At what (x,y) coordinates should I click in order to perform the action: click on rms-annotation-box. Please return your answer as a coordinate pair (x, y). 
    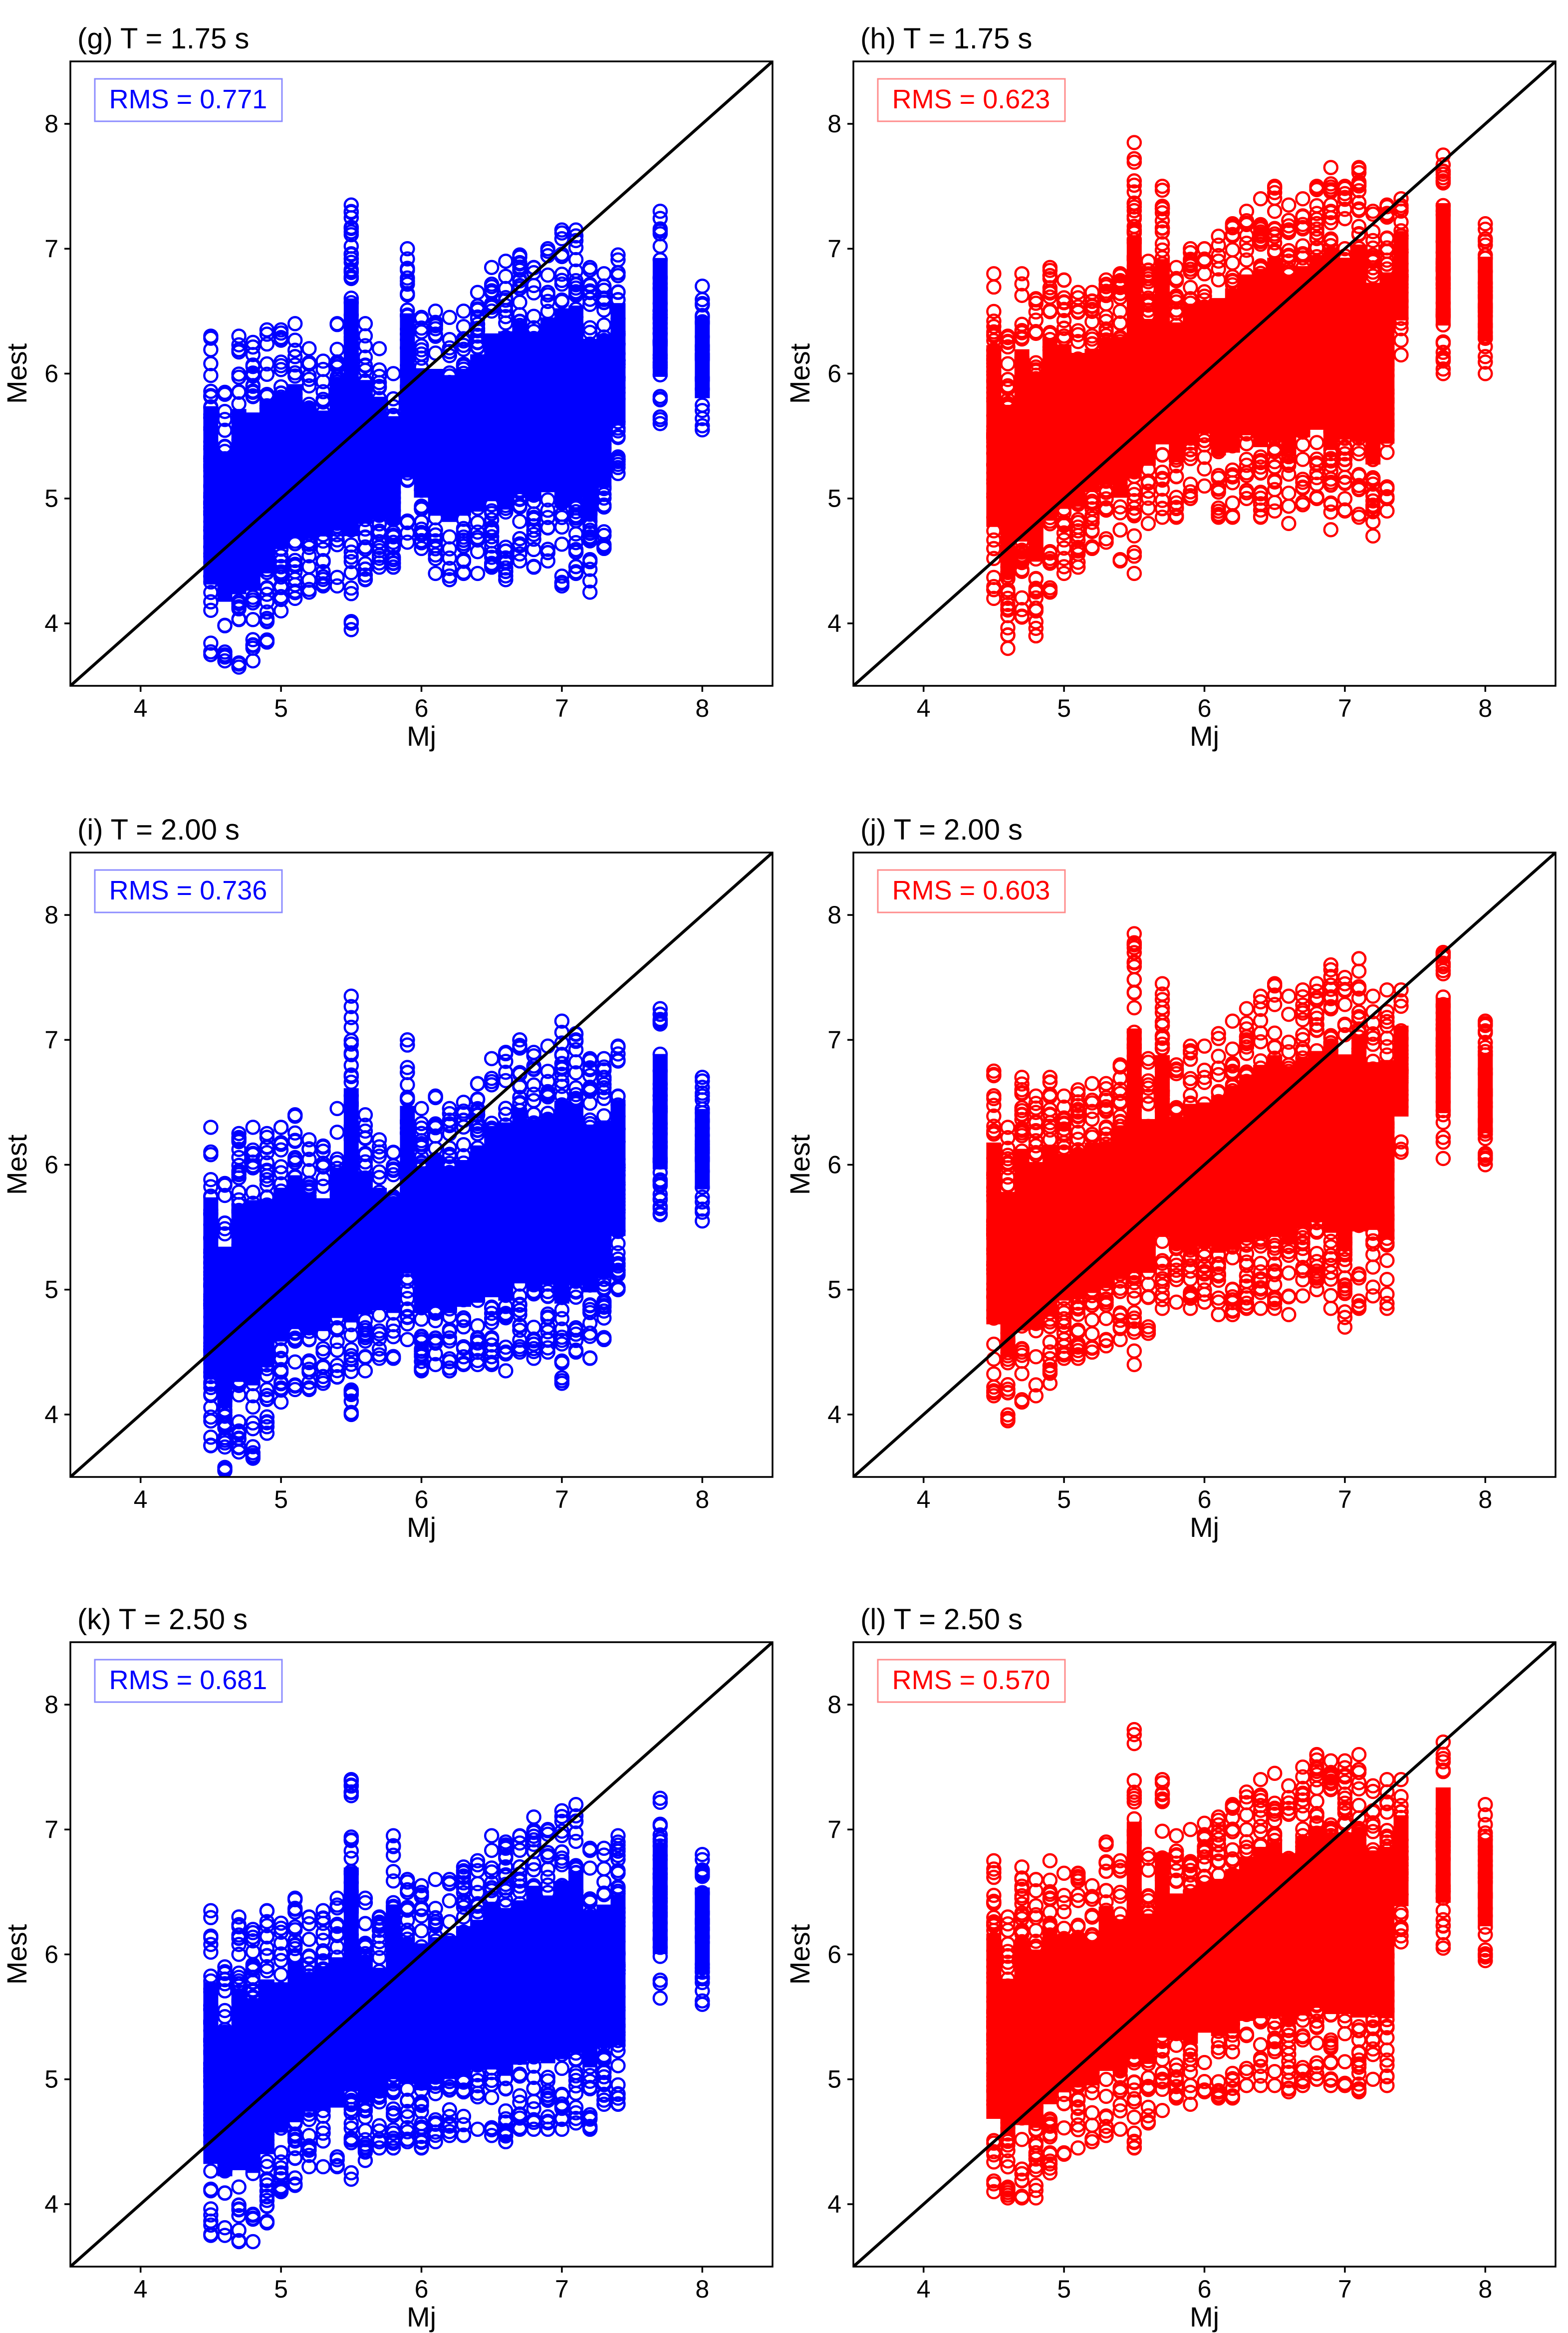
    Looking at the image, I should click on (971, 100).